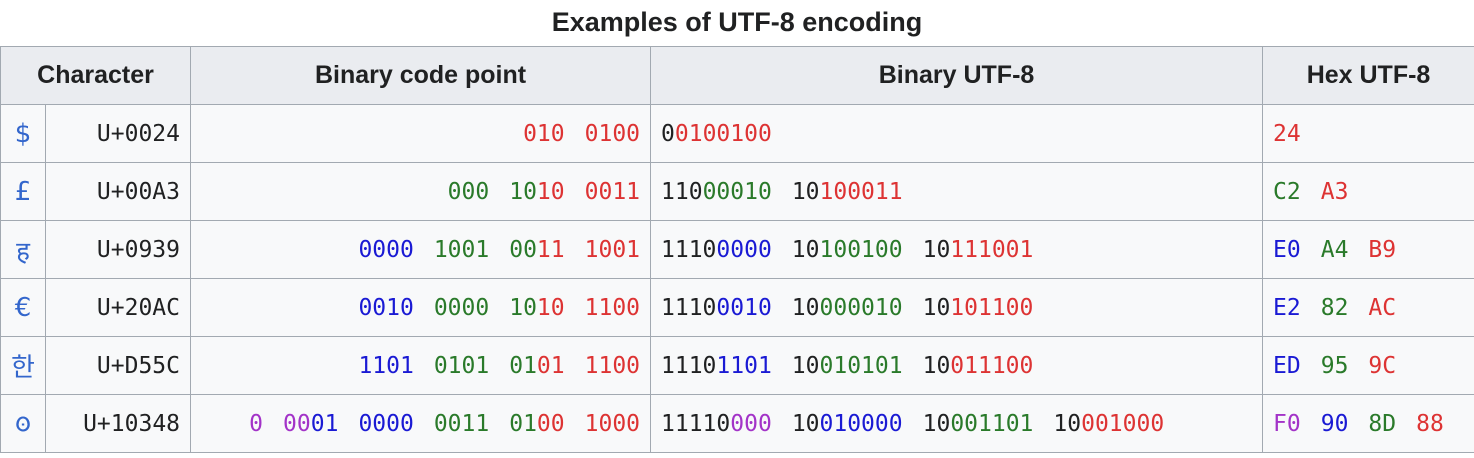 This screenshot has height=458, width=1474. I want to click on bit-group: 10010101, so click(847, 366).